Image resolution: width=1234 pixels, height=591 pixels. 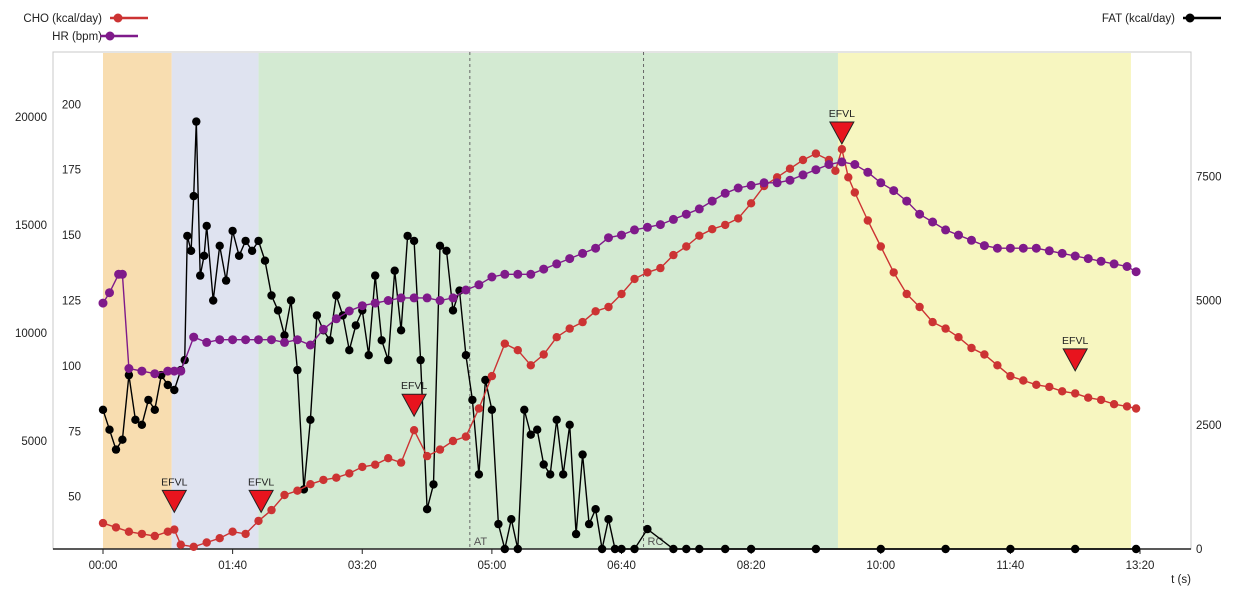 What do you see at coordinates (621, 566) in the screenshot?
I see `x-tick-label: 06:40` at bounding box center [621, 566].